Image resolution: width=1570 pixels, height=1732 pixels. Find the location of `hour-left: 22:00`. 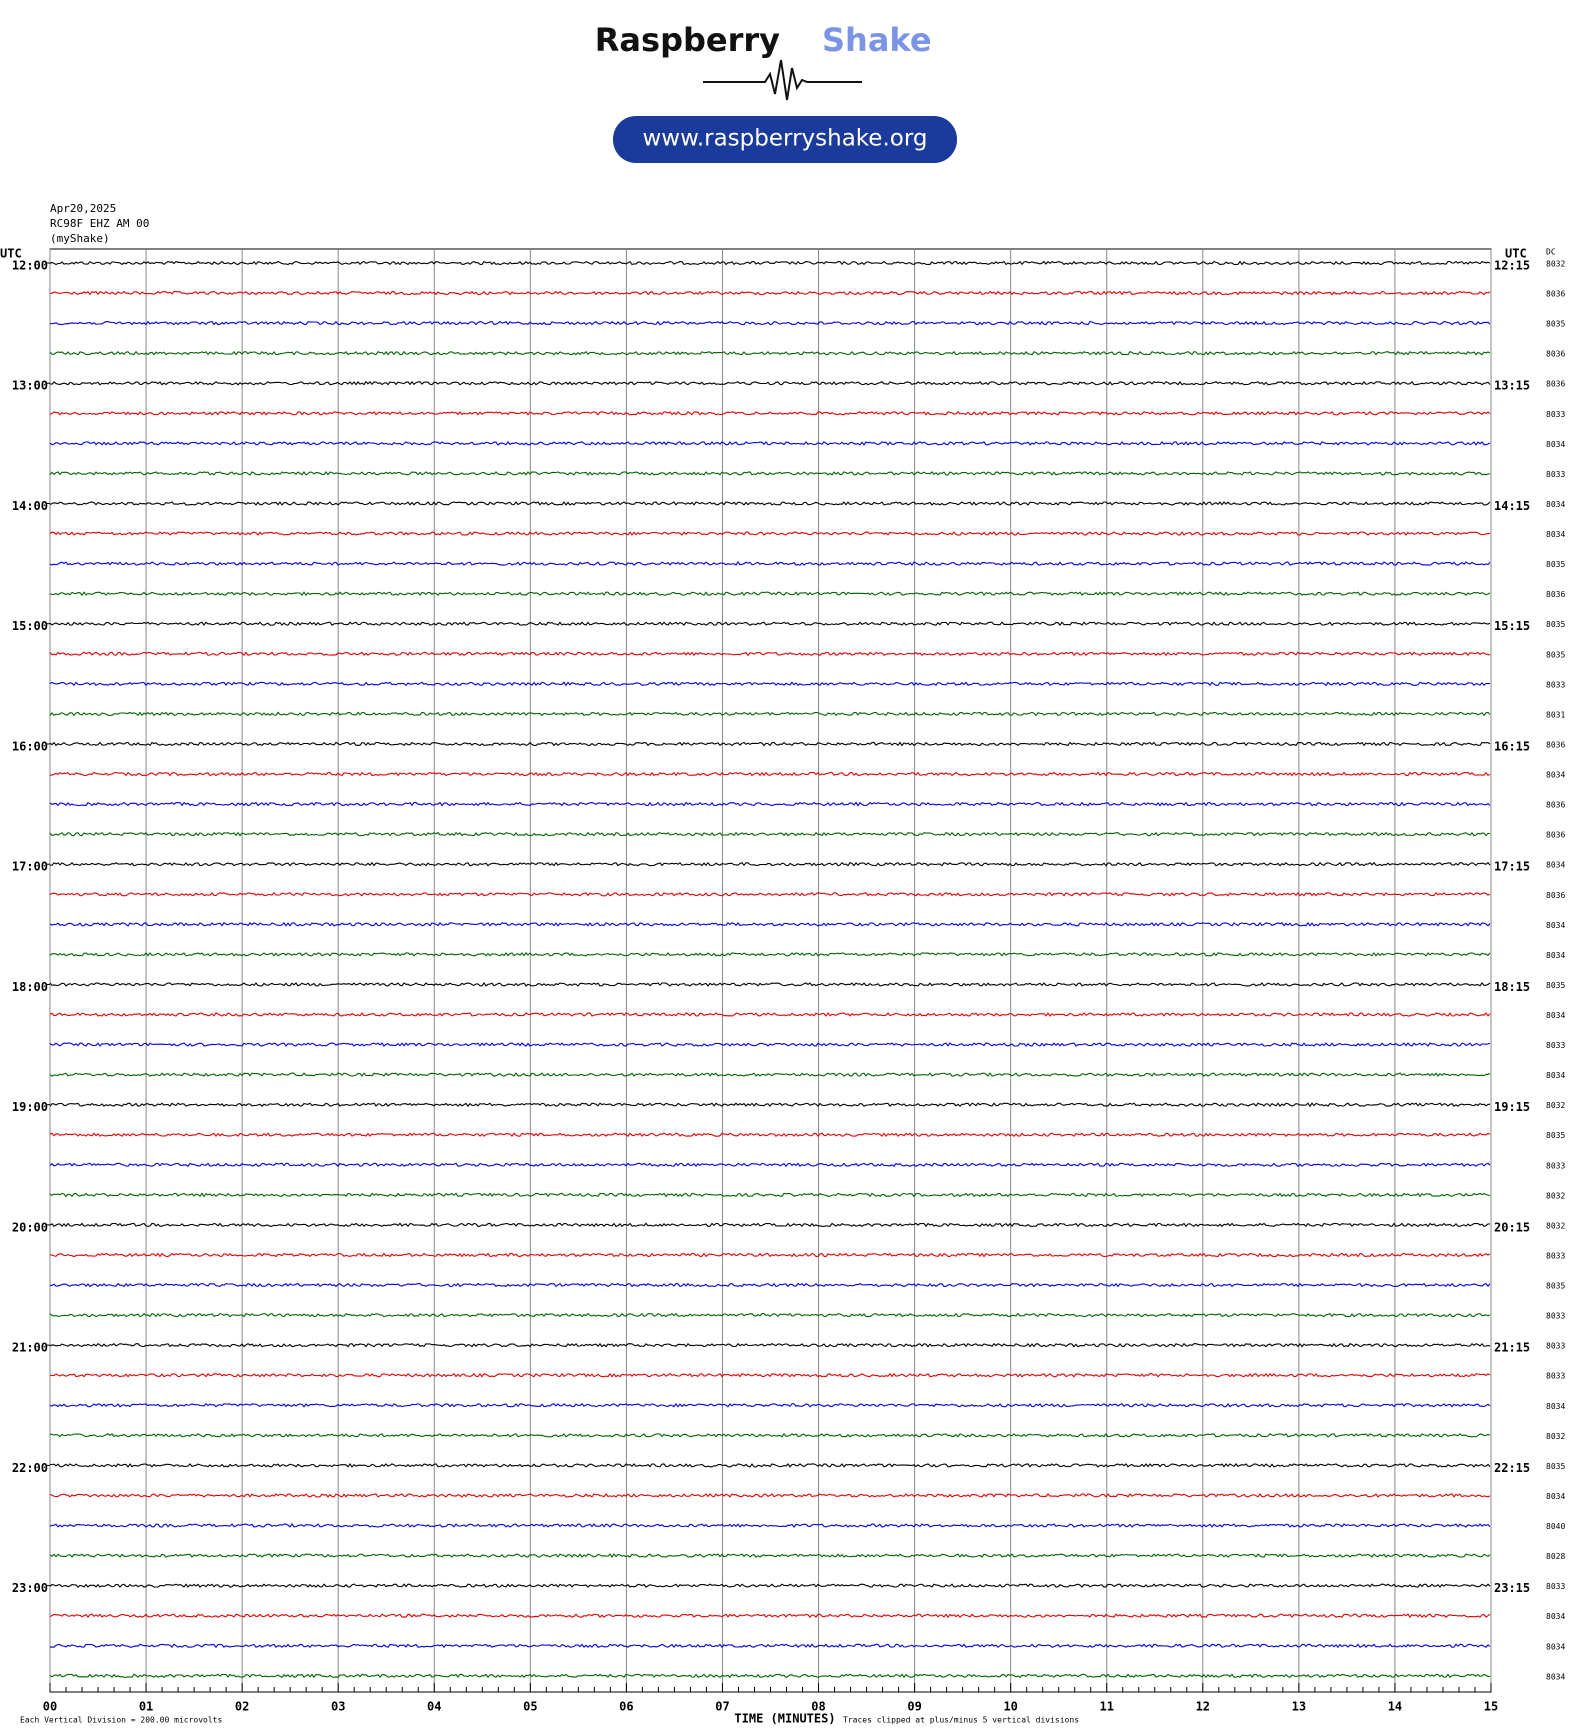

hour-left: 22:00 is located at coordinates (30, 1468).